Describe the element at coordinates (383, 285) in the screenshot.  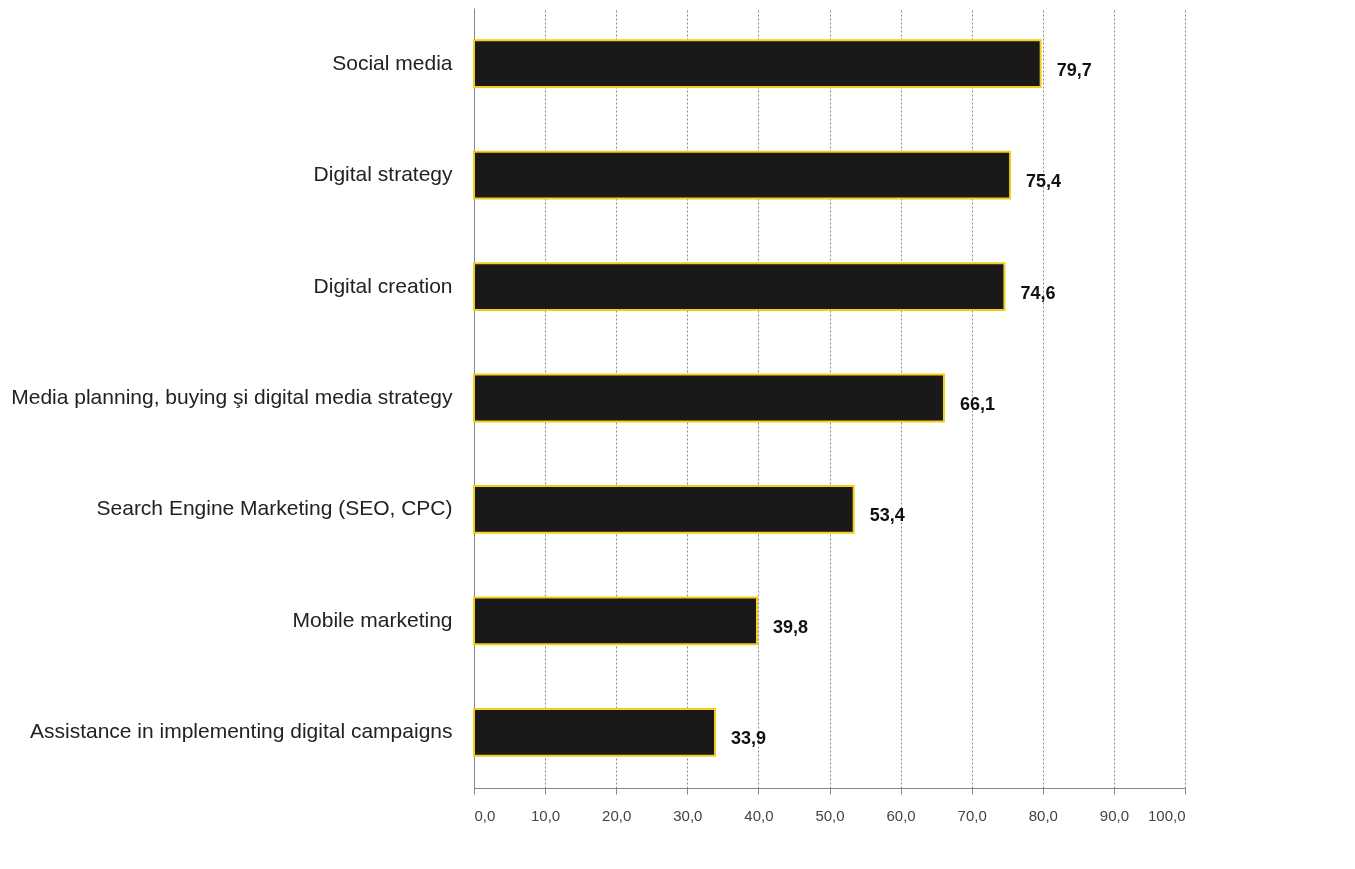
I see `y-tick-label: Digital creation` at that location.